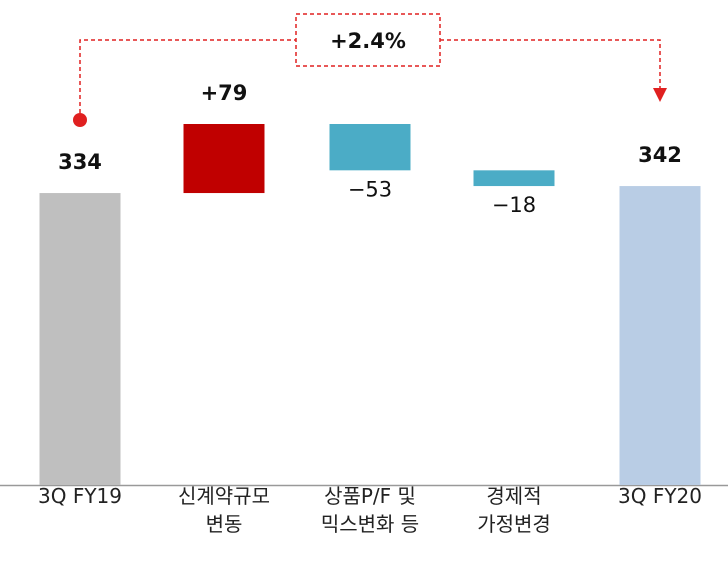 This screenshot has width=728, height=564. Describe the element at coordinates (660, 496) in the screenshot. I see `x-tick-label: 3Q FY20` at that location.